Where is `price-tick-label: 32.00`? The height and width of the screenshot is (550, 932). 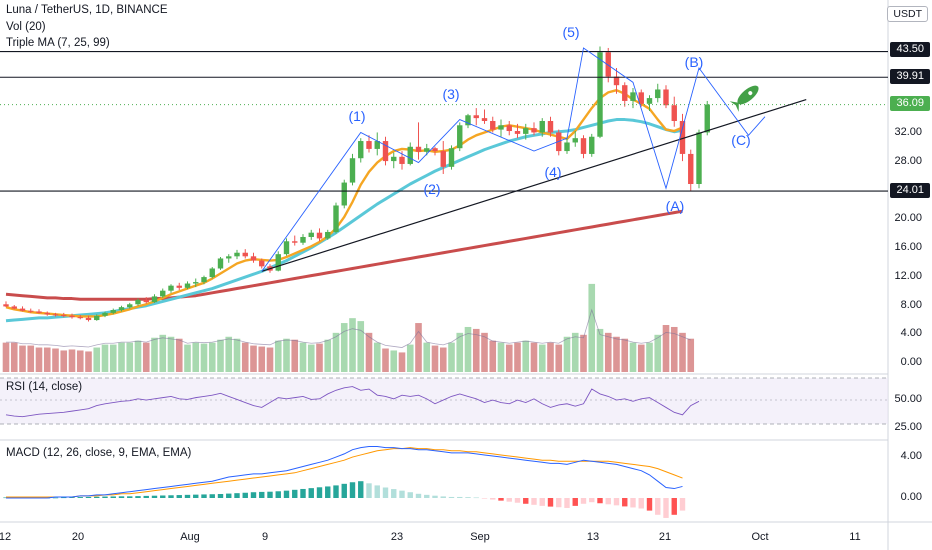 price-tick-label: 32.00 is located at coordinates (908, 132).